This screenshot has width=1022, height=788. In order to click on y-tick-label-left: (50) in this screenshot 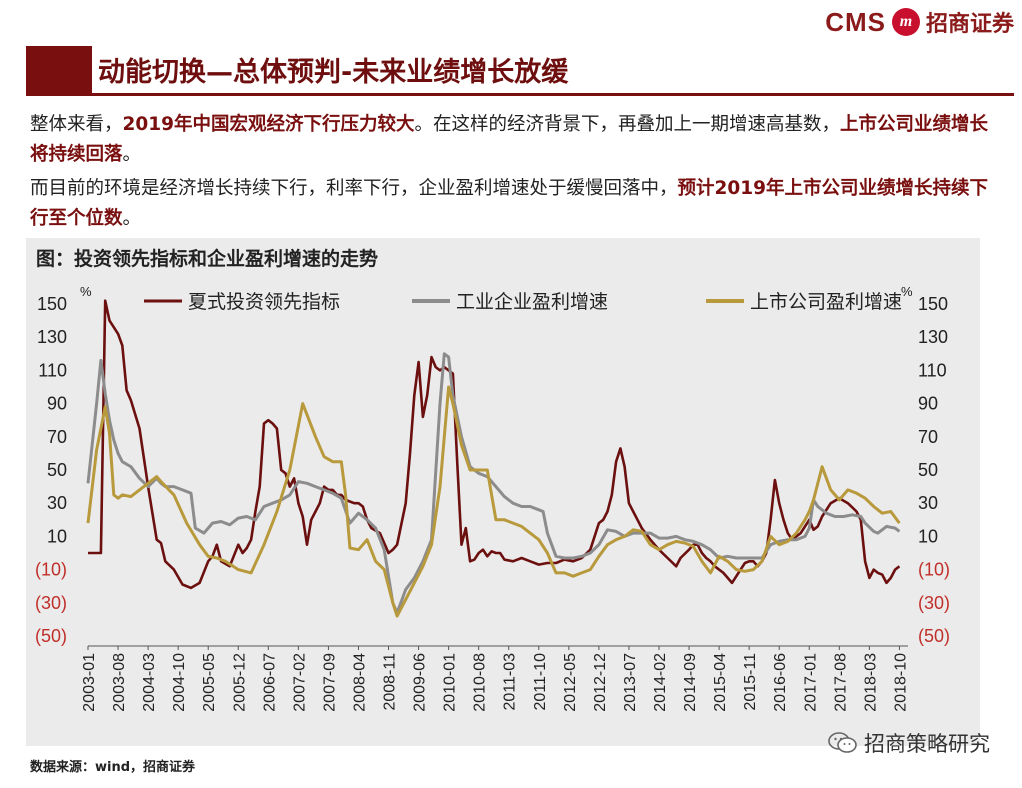, I will do `click(51, 636)`.